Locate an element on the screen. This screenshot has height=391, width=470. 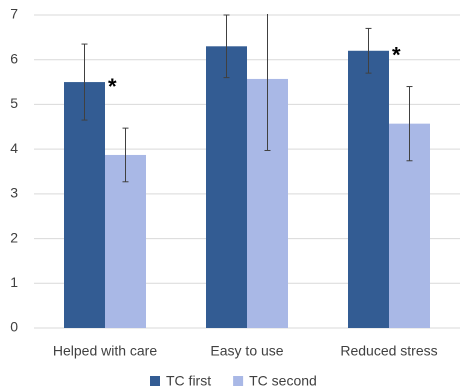
y-tick-label: 0 is located at coordinates (14, 327).